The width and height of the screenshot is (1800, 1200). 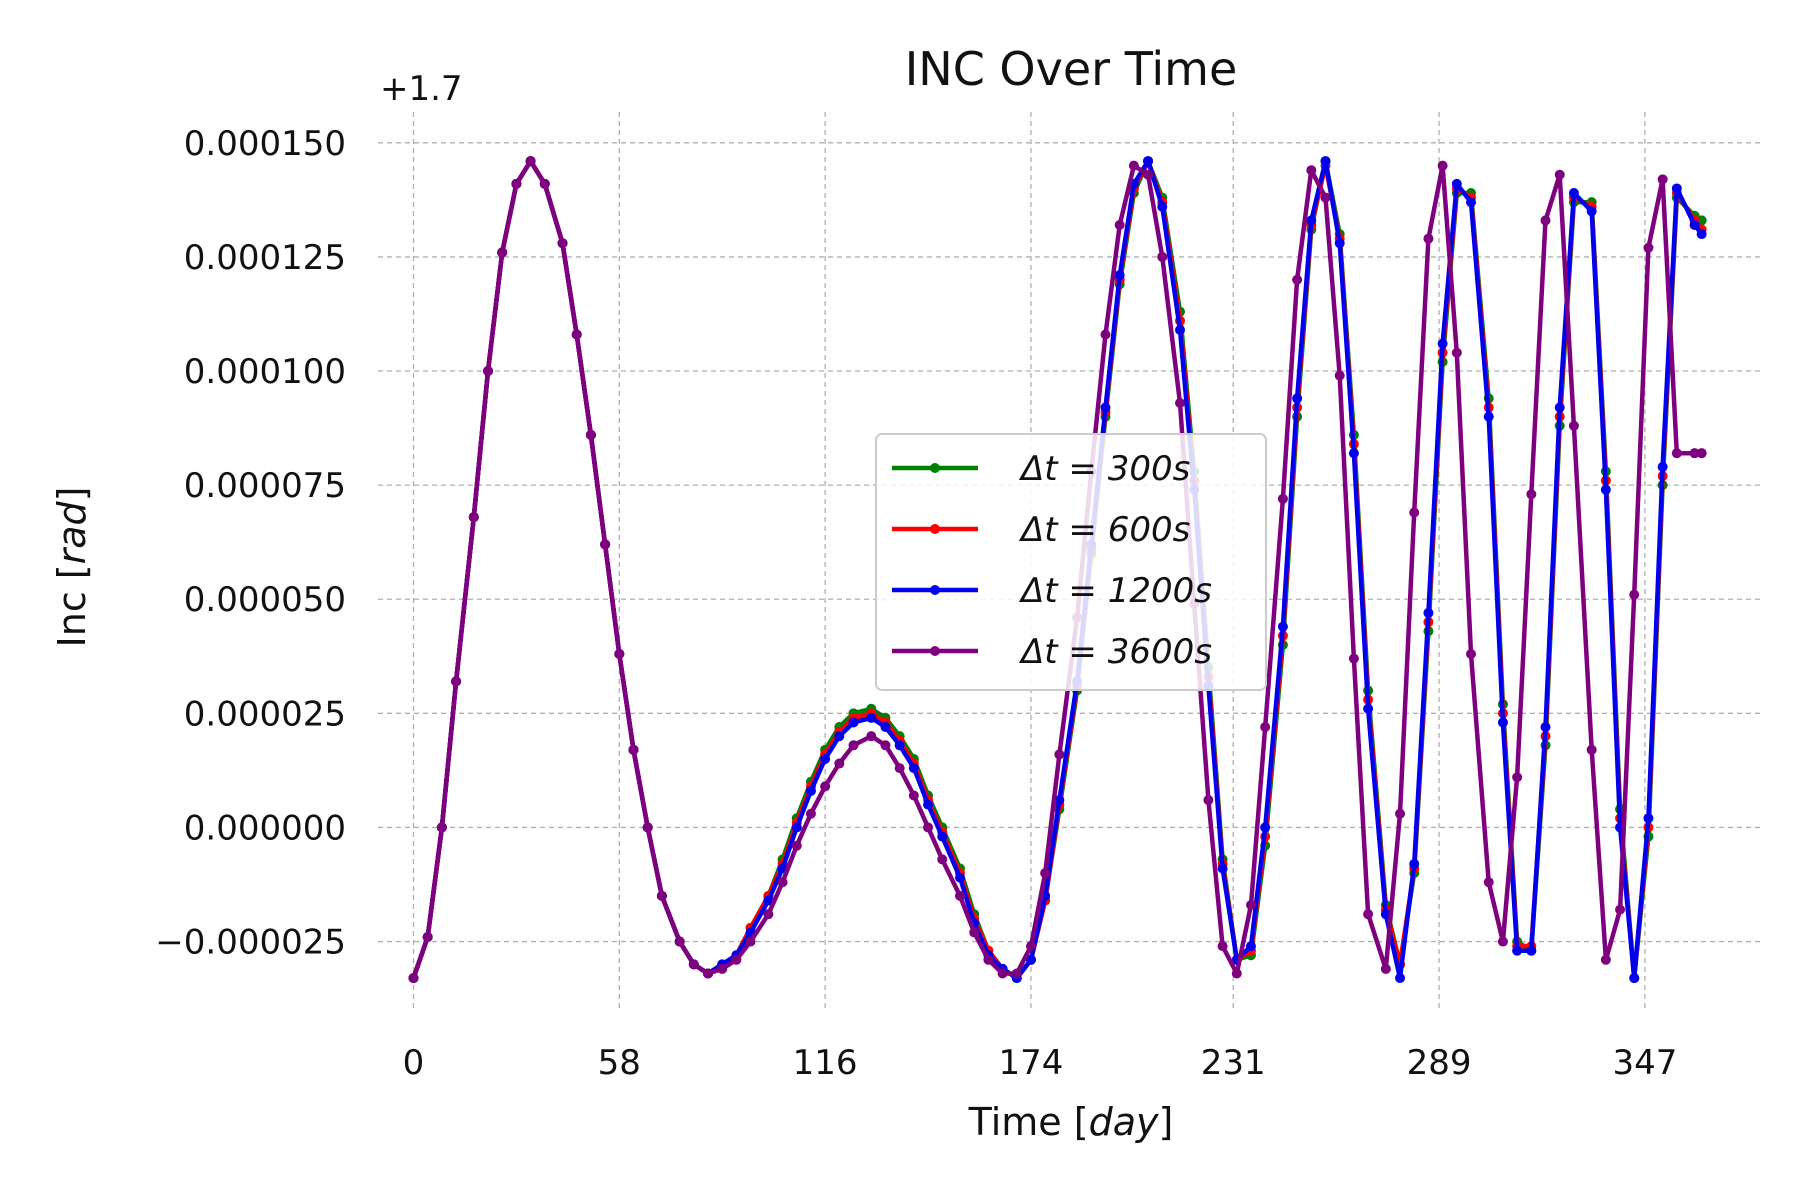 What do you see at coordinates (72, 605) in the screenshot?
I see `y-axis-label-prefix: Inc [` at bounding box center [72, 605].